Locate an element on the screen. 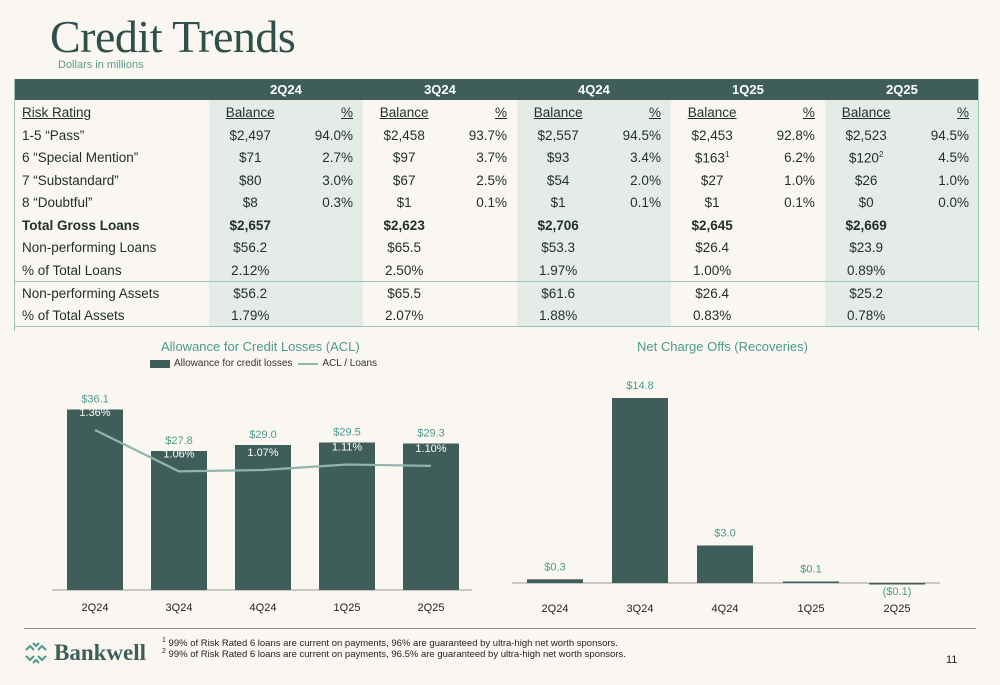 The width and height of the screenshot is (1000, 685). balance-value: $97 is located at coordinates (404, 158).